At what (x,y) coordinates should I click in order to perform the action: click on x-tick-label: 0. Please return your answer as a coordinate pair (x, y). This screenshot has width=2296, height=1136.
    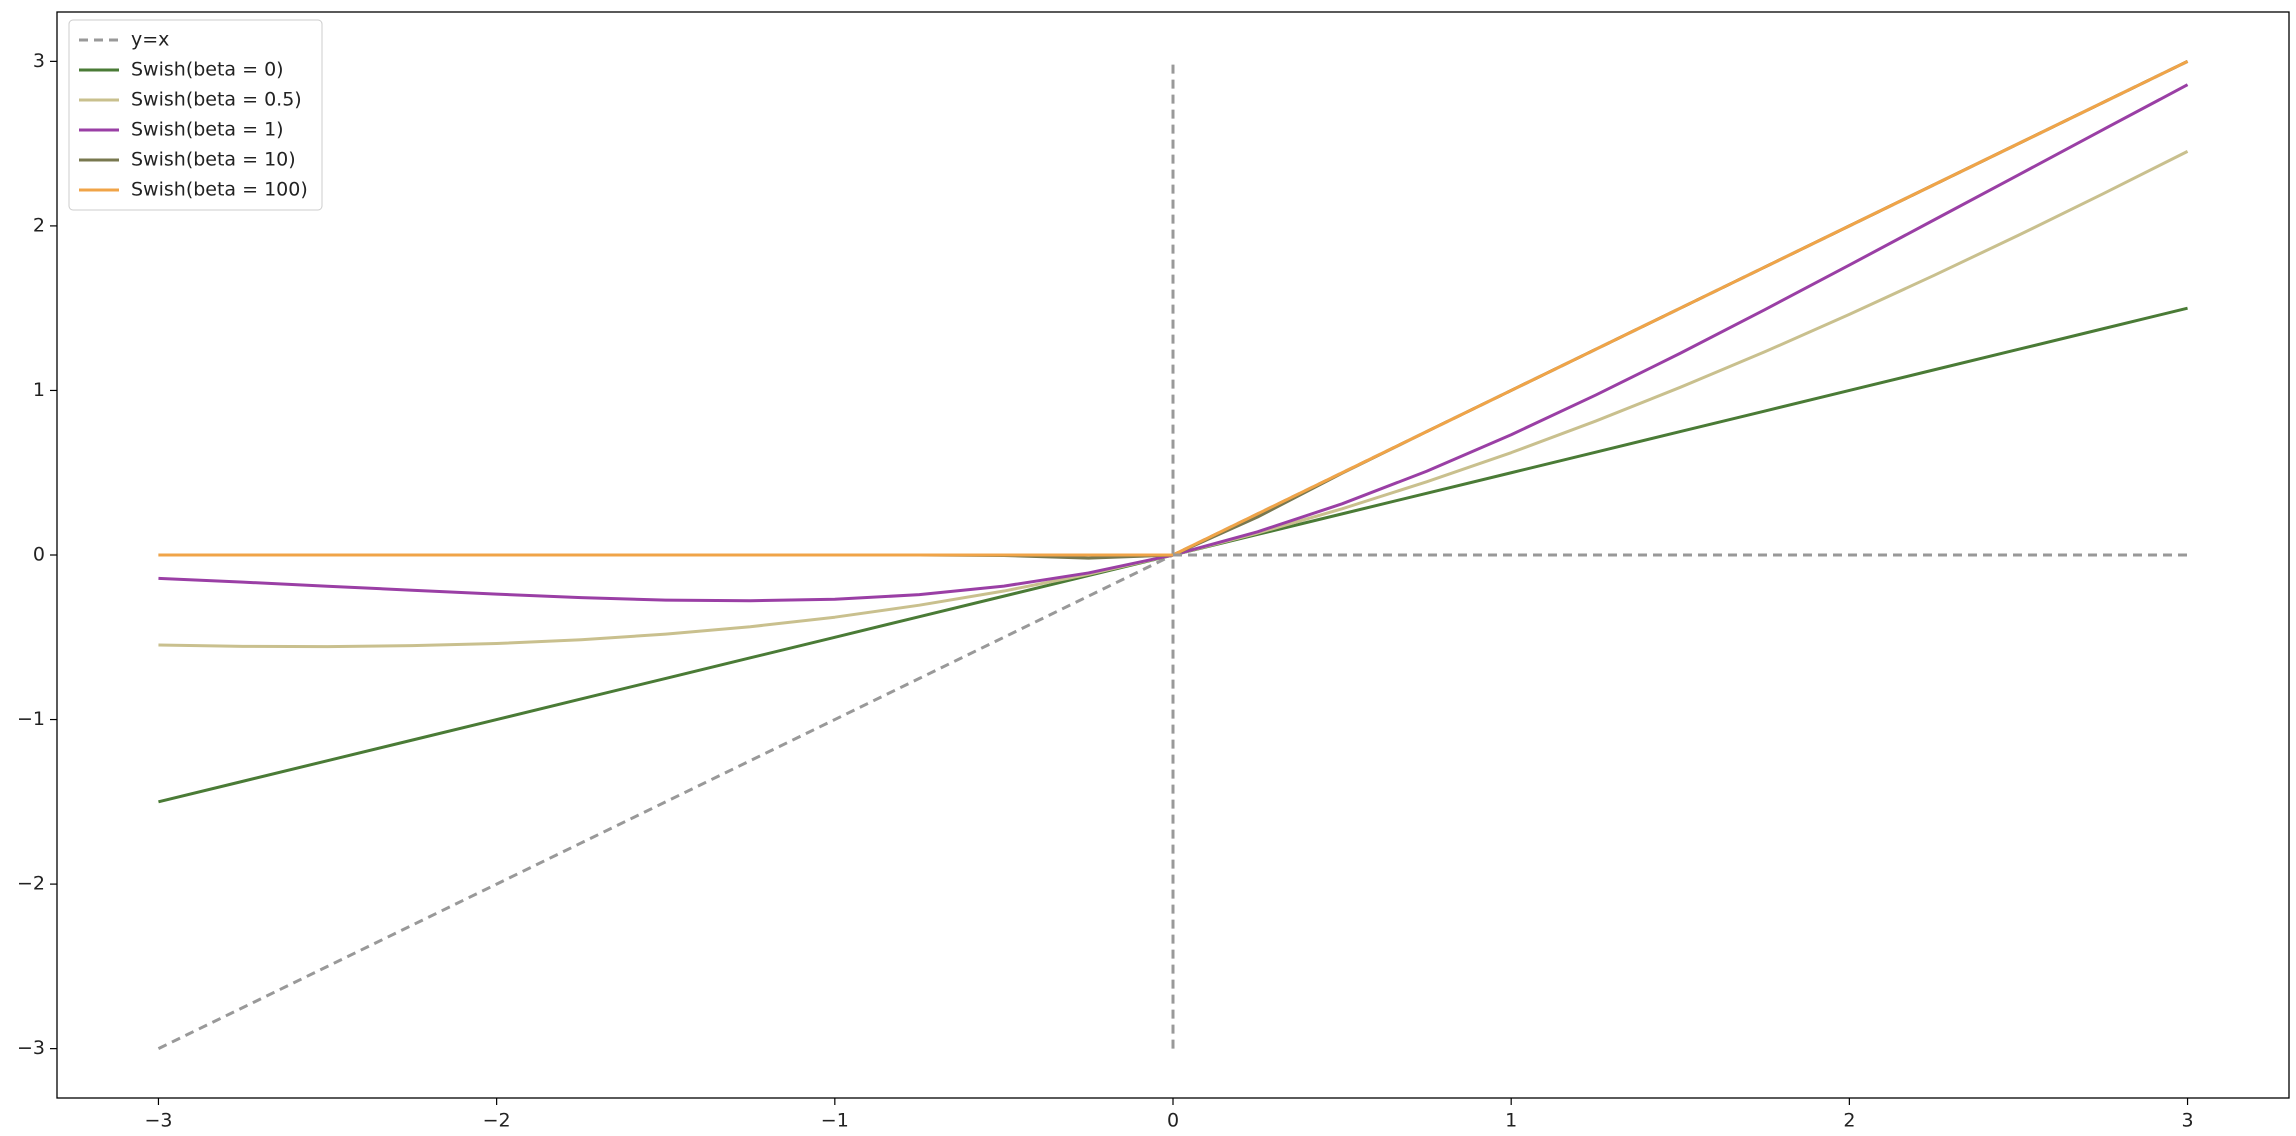
    Looking at the image, I should click on (1173, 1121).